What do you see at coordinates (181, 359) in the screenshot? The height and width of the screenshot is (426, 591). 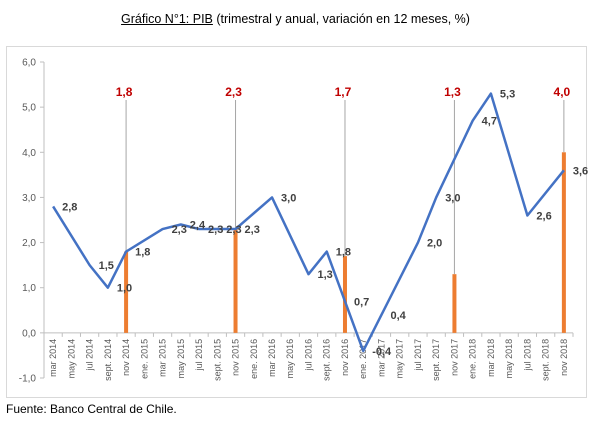 I see `x-tick-label: may 2015` at bounding box center [181, 359].